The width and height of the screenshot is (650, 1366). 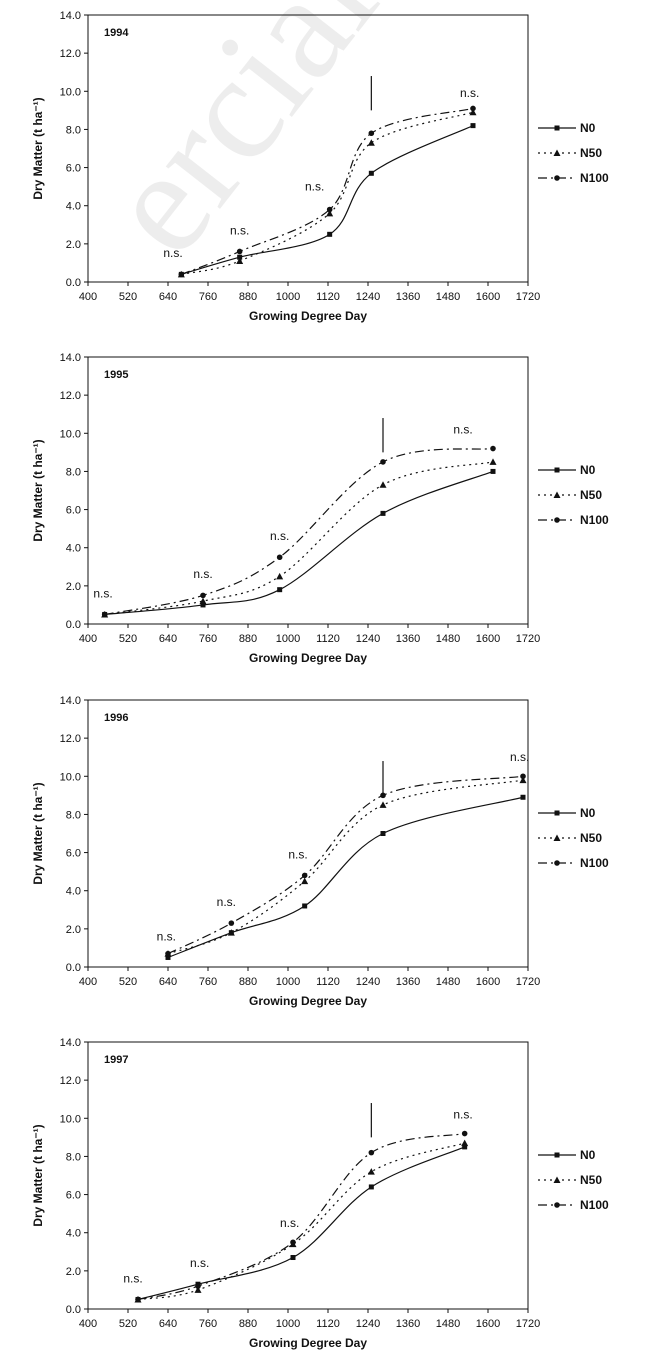 What do you see at coordinates (70, 1081) in the screenshot?
I see `y-tick-label: 12.0` at bounding box center [70, 1081].